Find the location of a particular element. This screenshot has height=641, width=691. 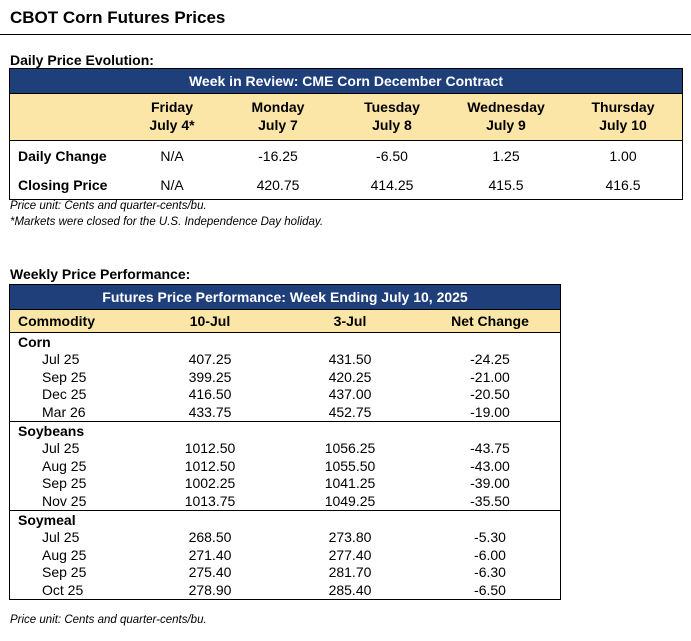

cell: 1056.25 is located at coordinates (350, 448).